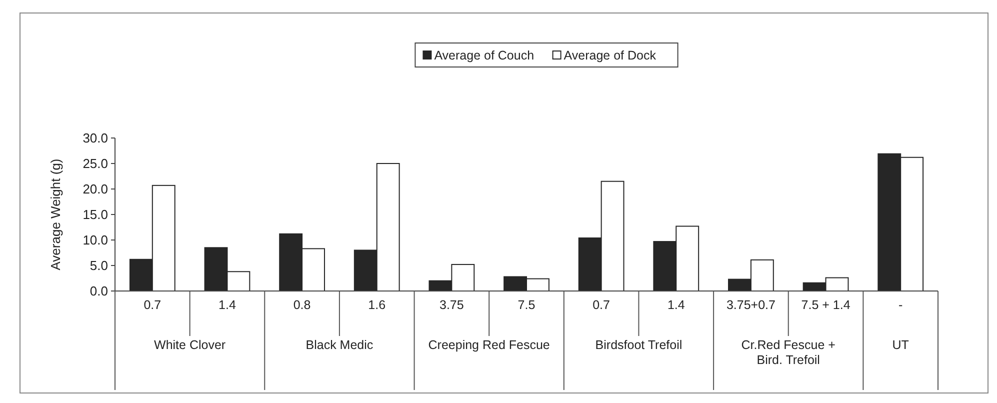  I want to click on text: Black Medic, so click(340, 345).